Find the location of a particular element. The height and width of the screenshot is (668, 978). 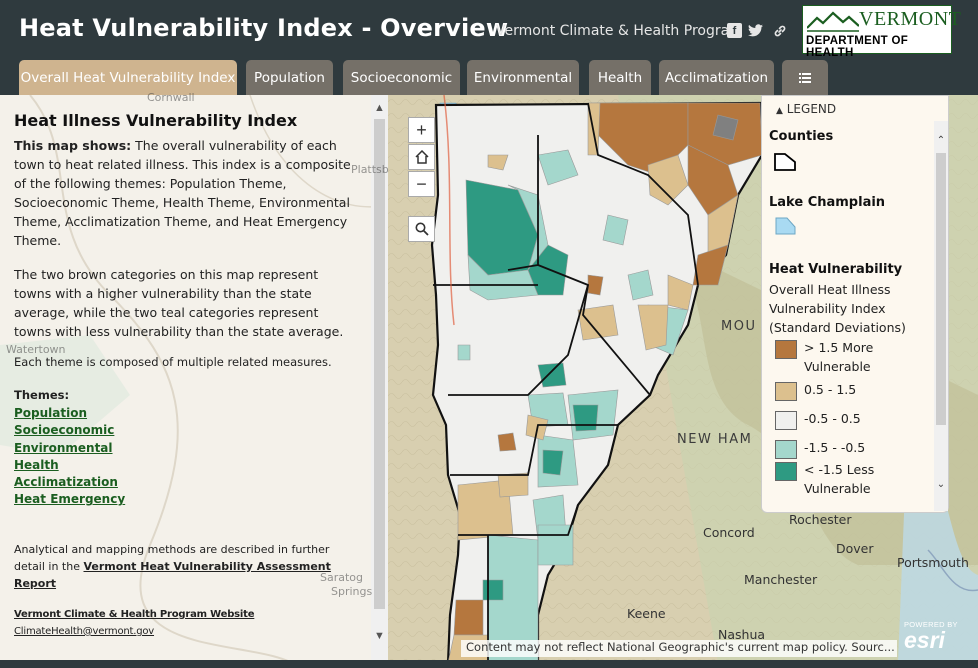

faint-place-label: Saratog is located at coordinates (342, 577).